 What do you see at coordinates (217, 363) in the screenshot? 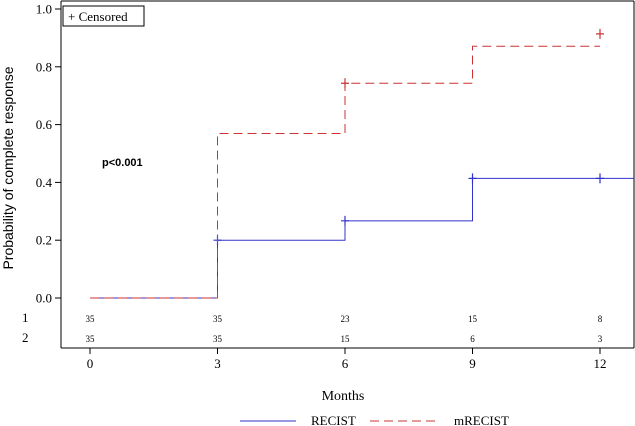
I see `x-tick-label: 3` at bounding box center [217, 363].